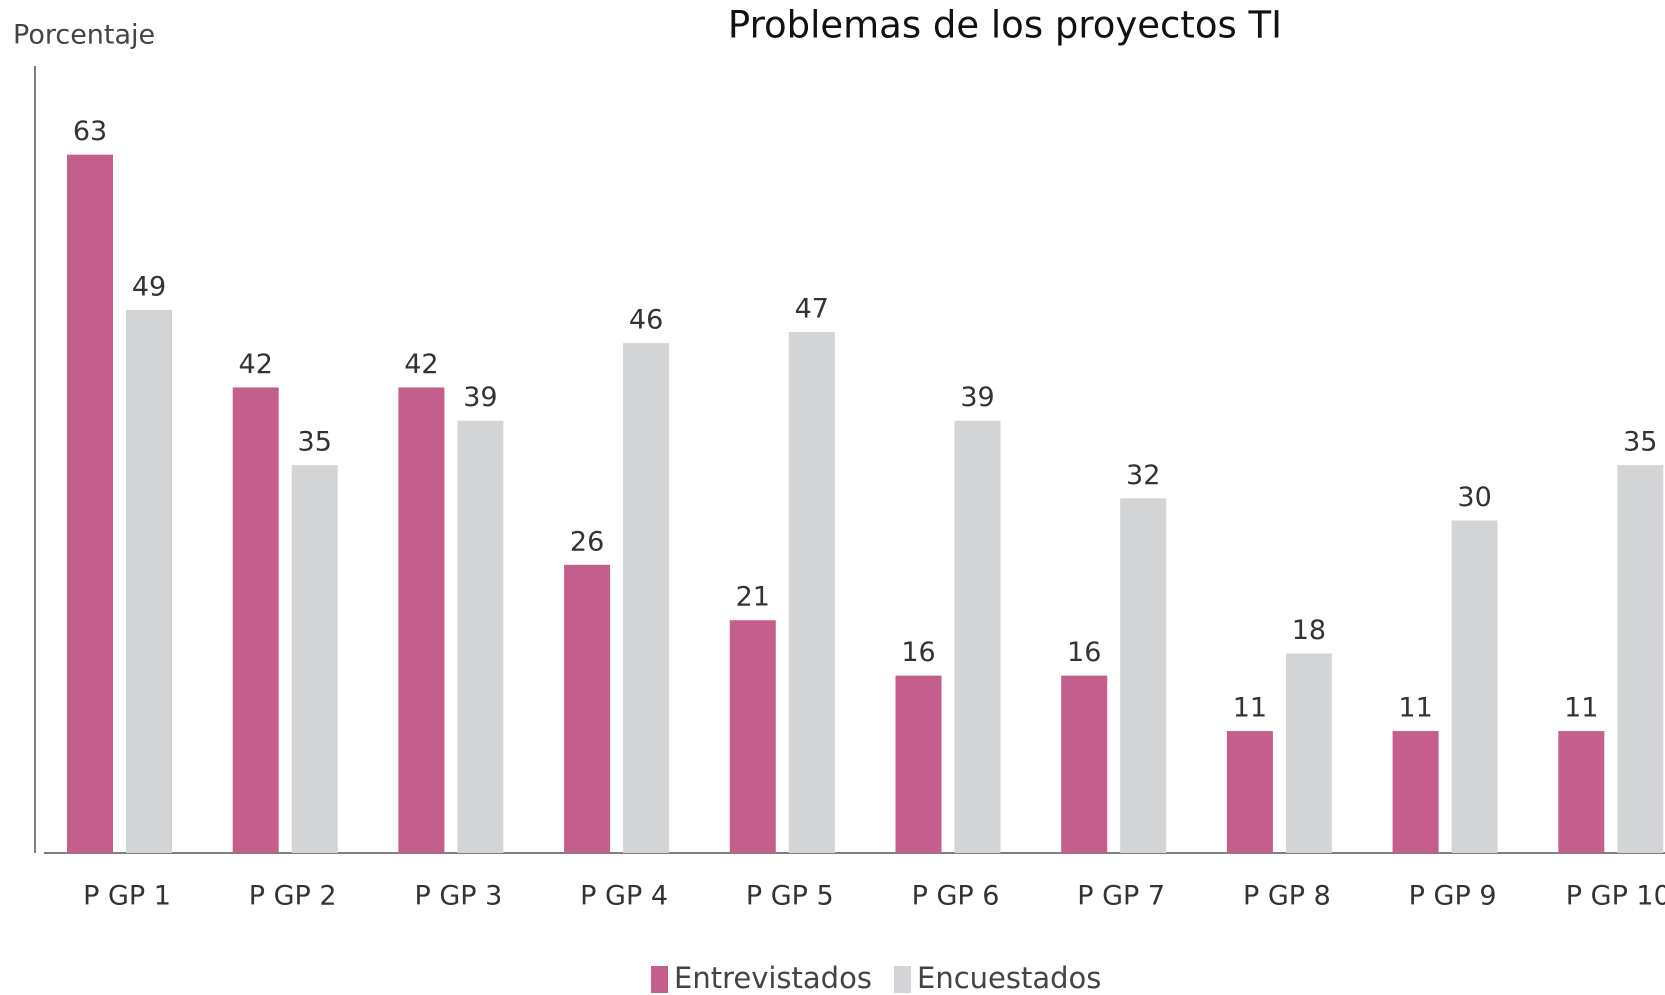  What do you see at coordinates (1309, 630) in the screenshot?
I see `value-label: 18` at bounding box center [1309, 630].